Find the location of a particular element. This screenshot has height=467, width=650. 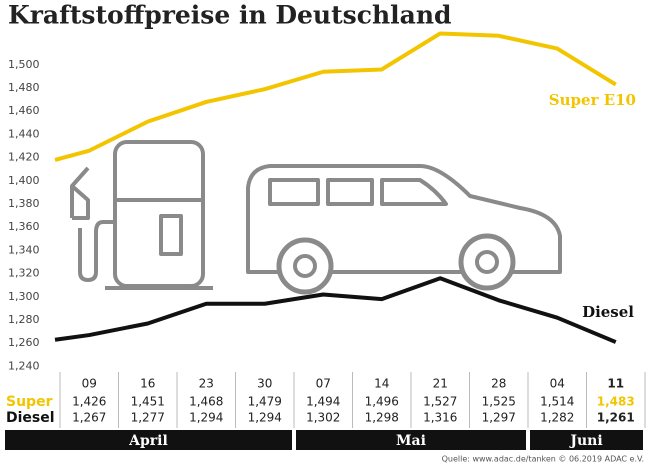

row-label: Diesel is located at coordinates (30, 418).